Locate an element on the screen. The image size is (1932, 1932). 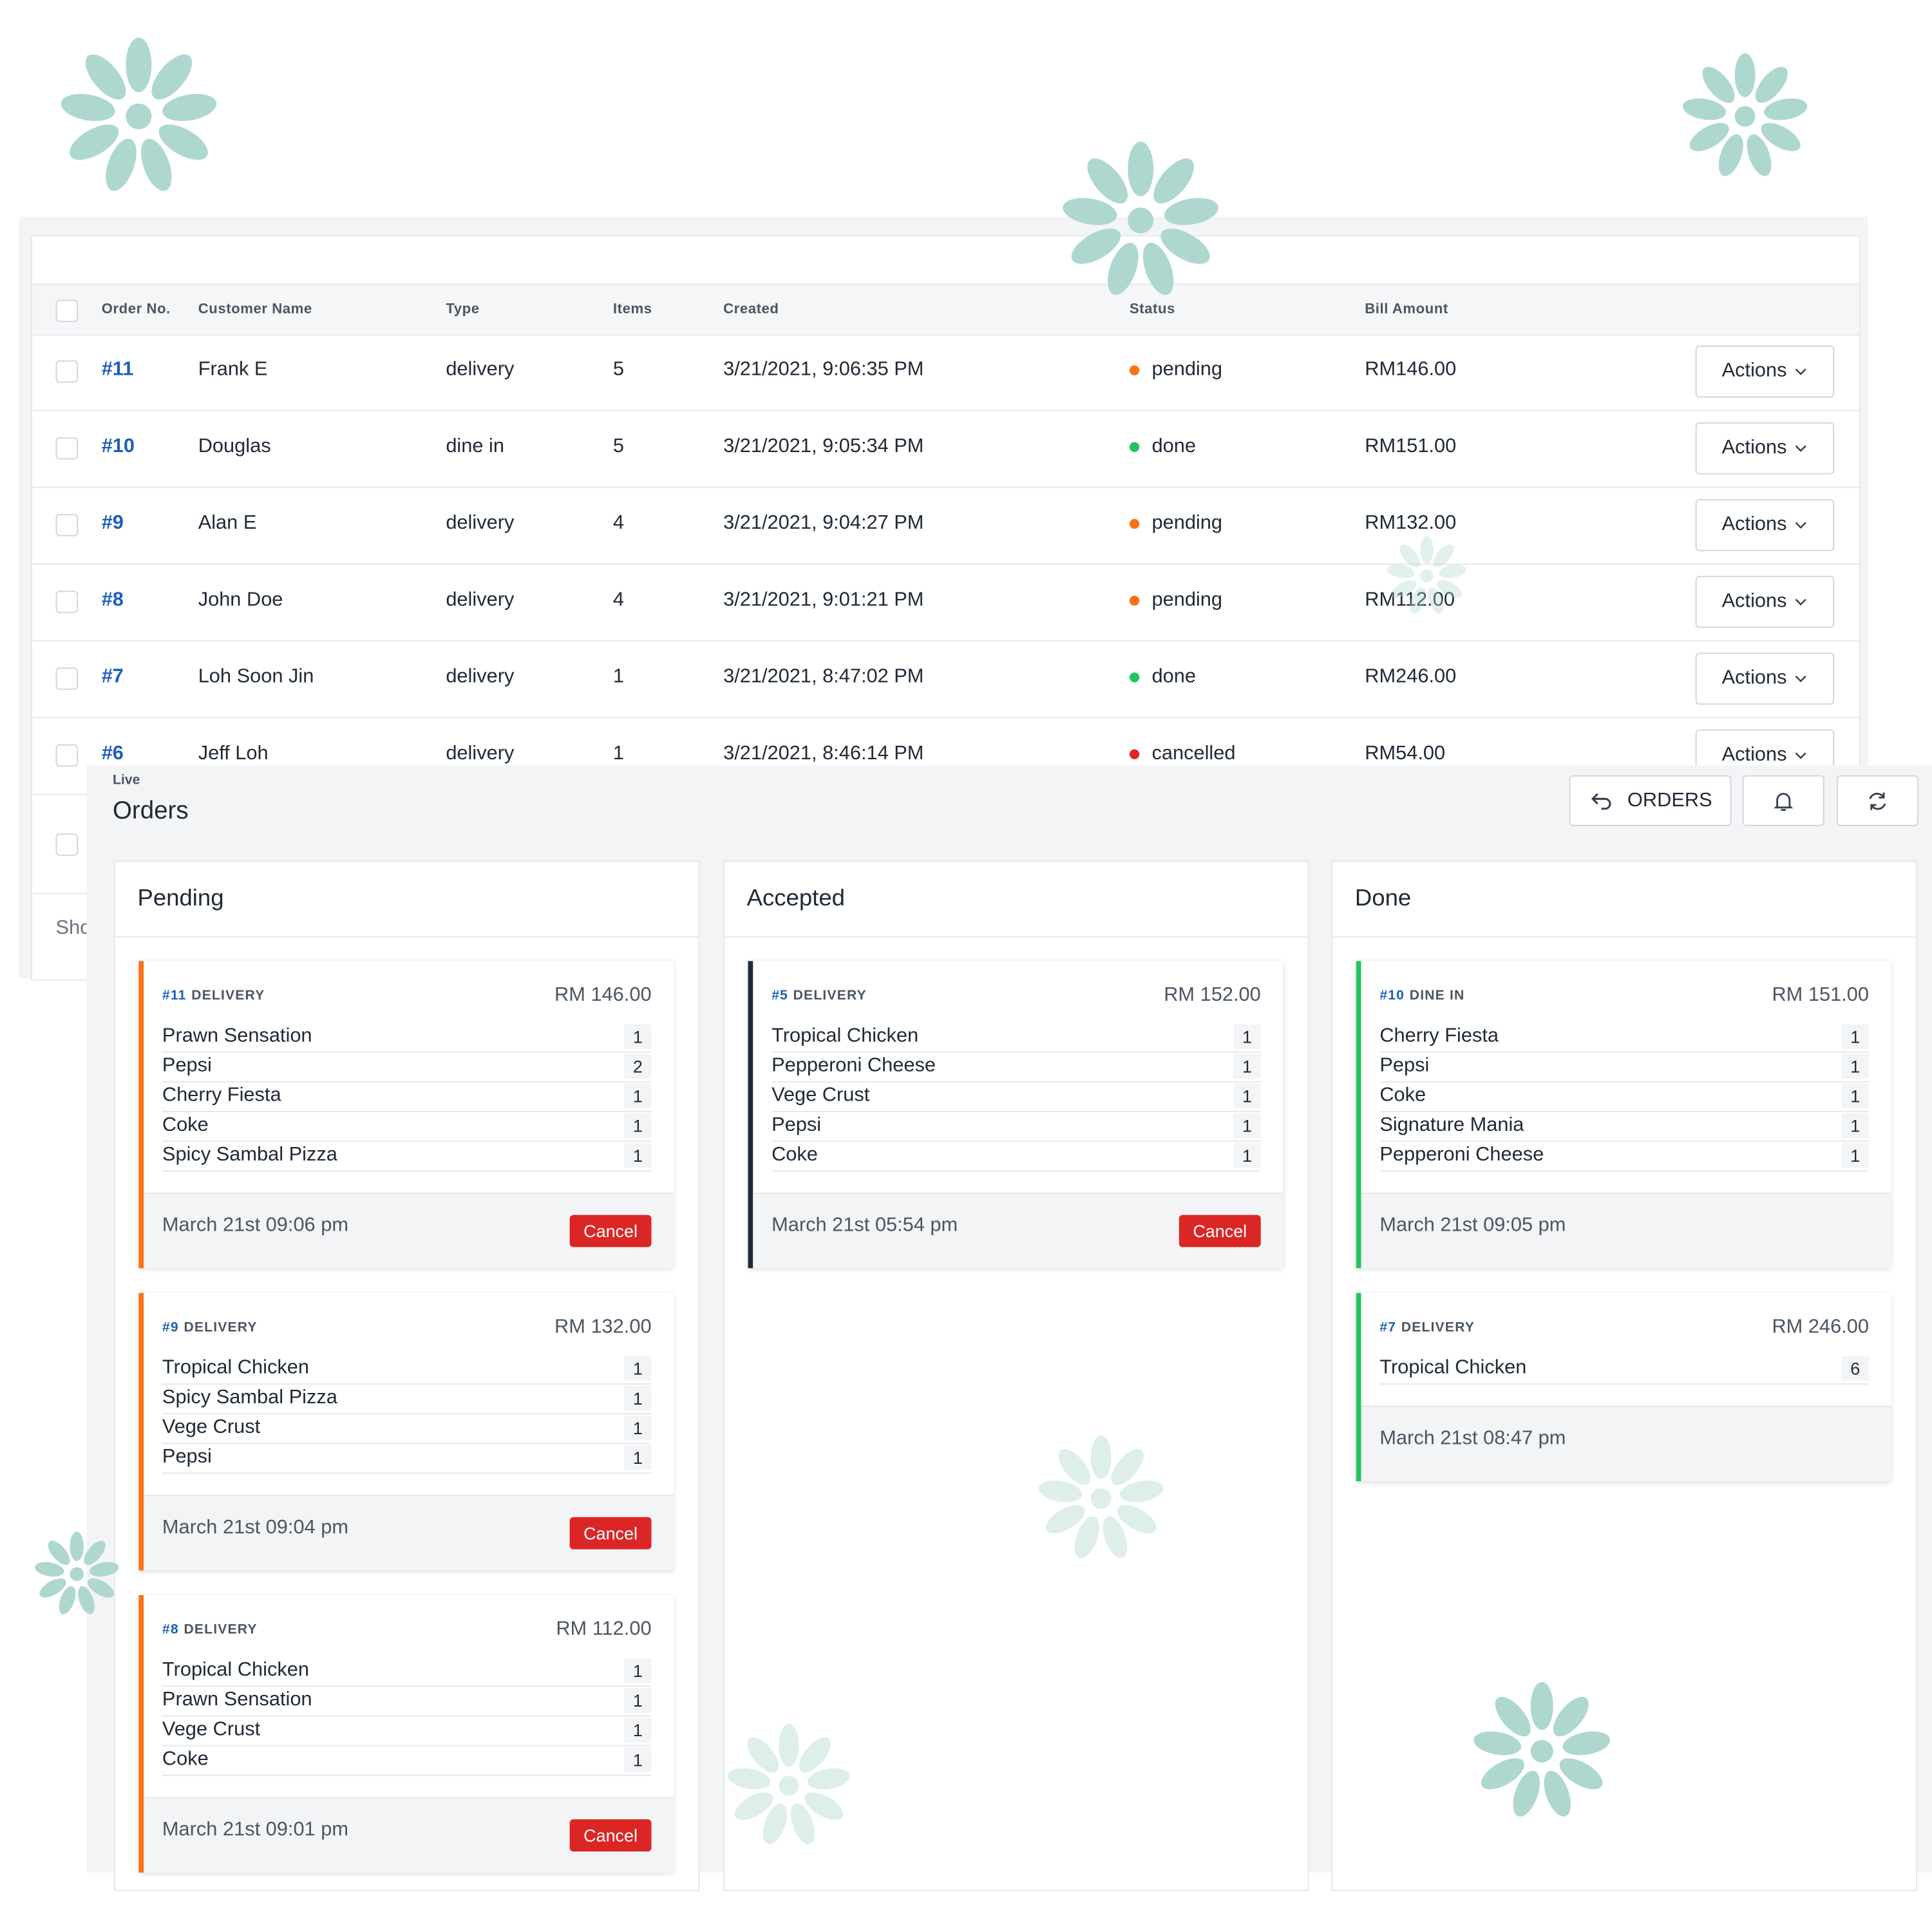
order-id-type: #5 DELIVERY is located at coordinates (819, 996).